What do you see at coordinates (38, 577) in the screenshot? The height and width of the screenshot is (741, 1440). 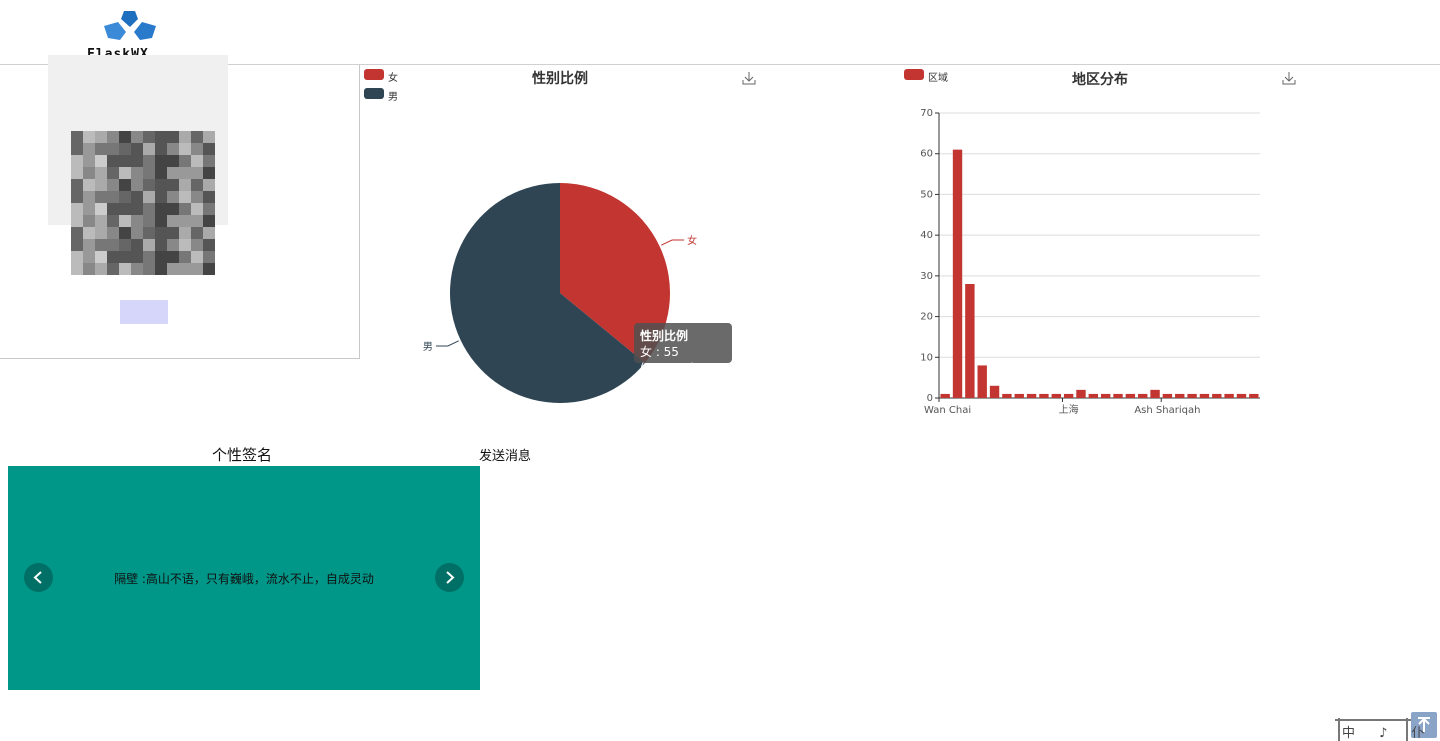 I see `carousel-prev-button` at bounding box center [38, 577].